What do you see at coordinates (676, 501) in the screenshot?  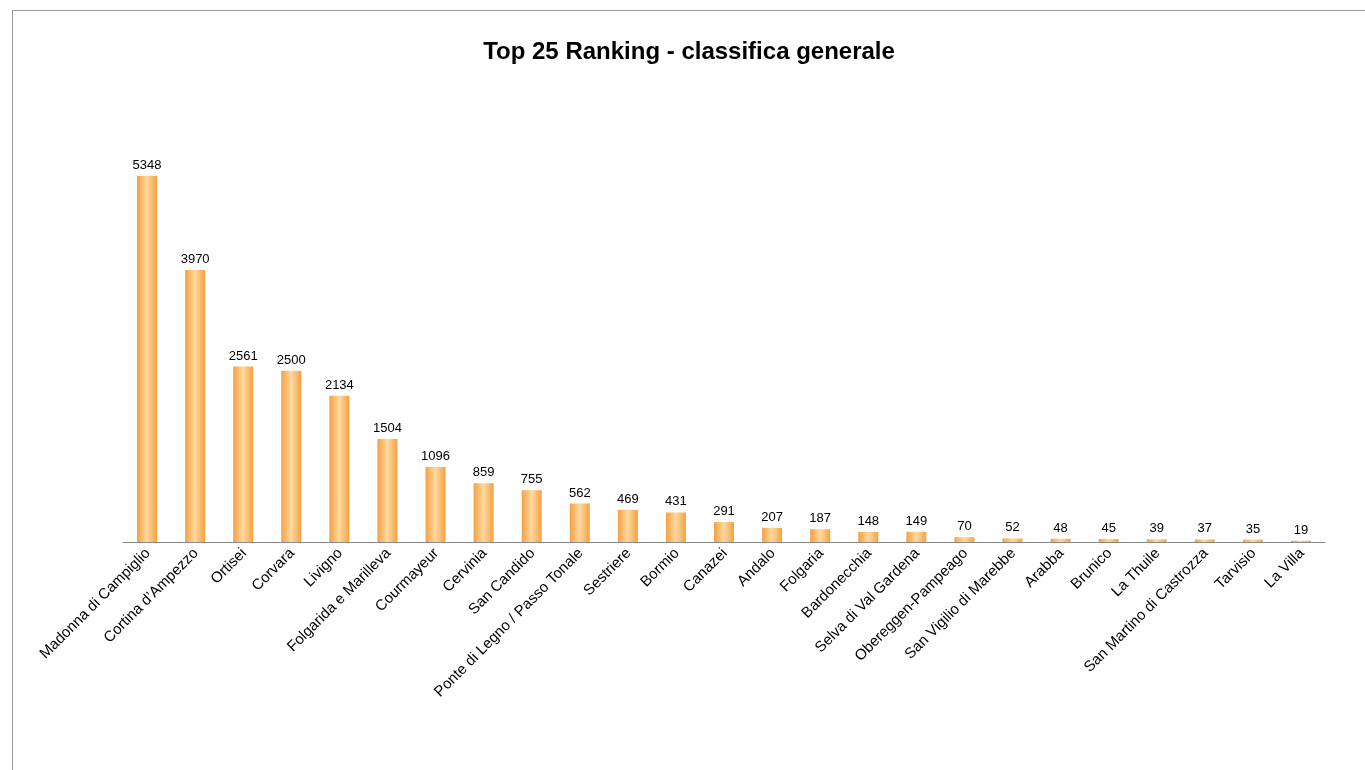 I see `data-label: 431` at bounding box center [676, 501].